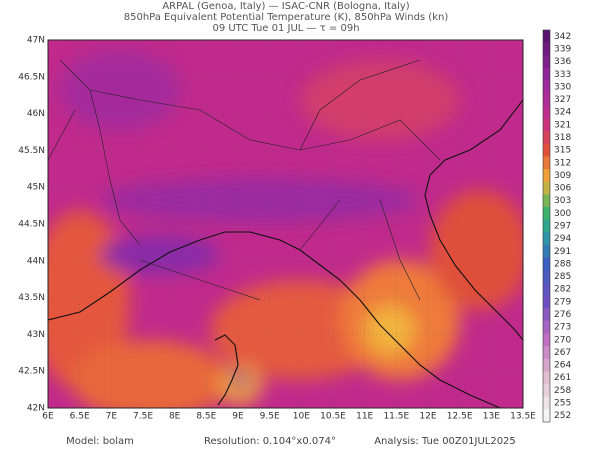  What do you see at coordinates (491, 417) in the screenshot?
I see `lon-label: 13E` at bounding box center [491, 417].